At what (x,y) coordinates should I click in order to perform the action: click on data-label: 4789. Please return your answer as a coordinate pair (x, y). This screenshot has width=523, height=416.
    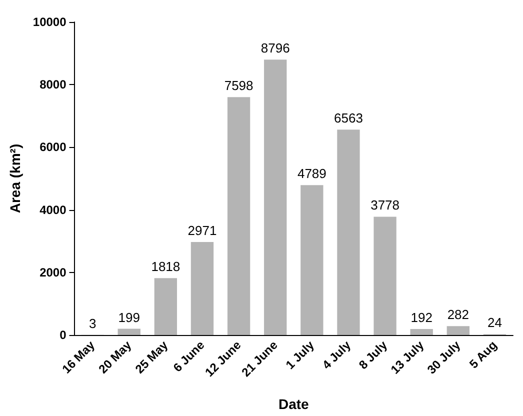
    Looking at the image, I should click on (311, 174).